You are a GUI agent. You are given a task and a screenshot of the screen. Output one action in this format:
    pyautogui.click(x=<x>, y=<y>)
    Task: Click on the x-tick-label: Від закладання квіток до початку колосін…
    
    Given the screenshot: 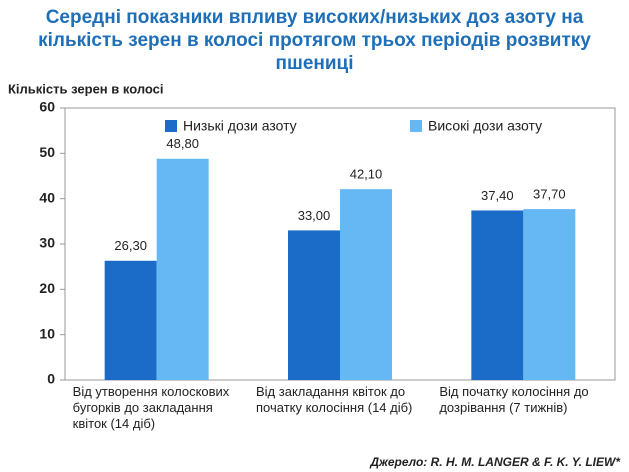 What is the action you would take?
    pyautogui.click(x=334, y=399)
    